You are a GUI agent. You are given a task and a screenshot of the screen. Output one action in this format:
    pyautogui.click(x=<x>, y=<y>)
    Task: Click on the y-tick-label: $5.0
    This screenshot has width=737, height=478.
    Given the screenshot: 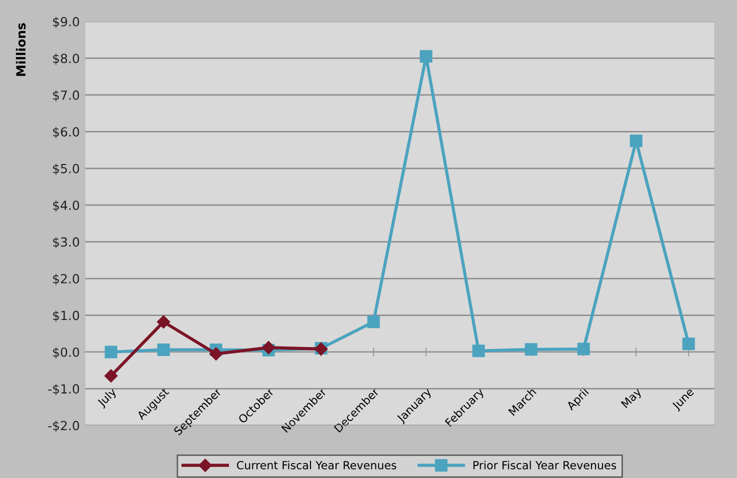 What is the action you would take?
    pyautogui.click(x=66, y=169)
    